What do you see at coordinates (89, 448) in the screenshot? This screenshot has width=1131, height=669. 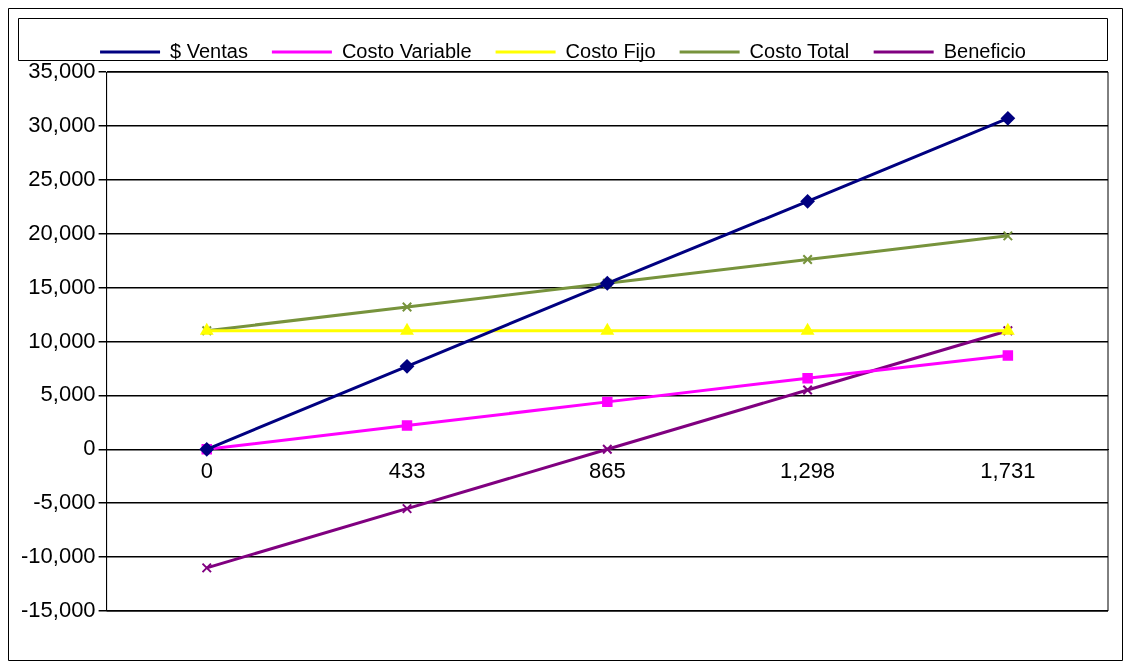 I see `y-tick-label: 0` at bounding box center [89, 448].